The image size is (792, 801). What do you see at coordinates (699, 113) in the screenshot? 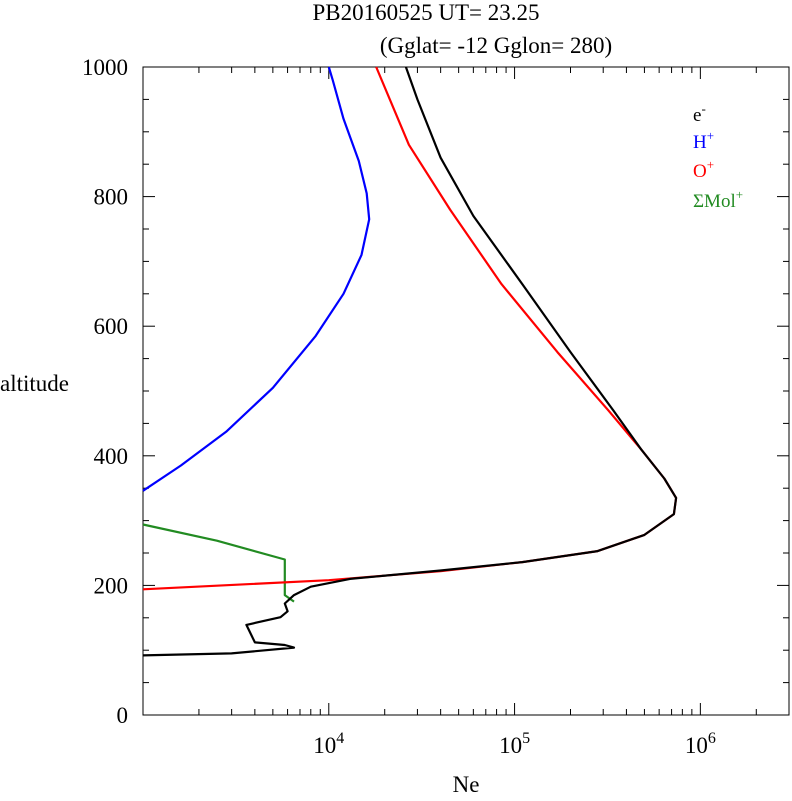
I see `legend-entry: e-` at bounding box center [699, 113].